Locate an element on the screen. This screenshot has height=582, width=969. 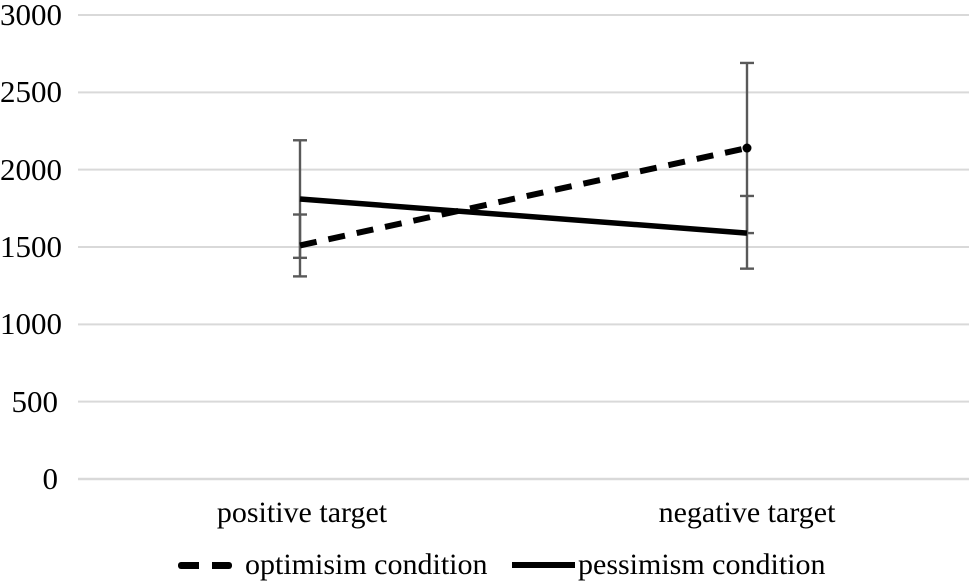
y-tick-label: 1500 is located at coordinates (31, 246).